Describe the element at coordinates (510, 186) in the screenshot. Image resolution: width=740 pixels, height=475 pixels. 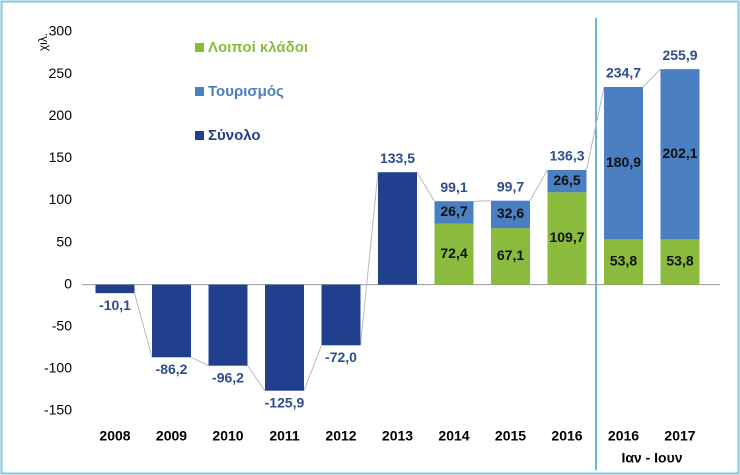
I see `total-label: 99,7` at that location.